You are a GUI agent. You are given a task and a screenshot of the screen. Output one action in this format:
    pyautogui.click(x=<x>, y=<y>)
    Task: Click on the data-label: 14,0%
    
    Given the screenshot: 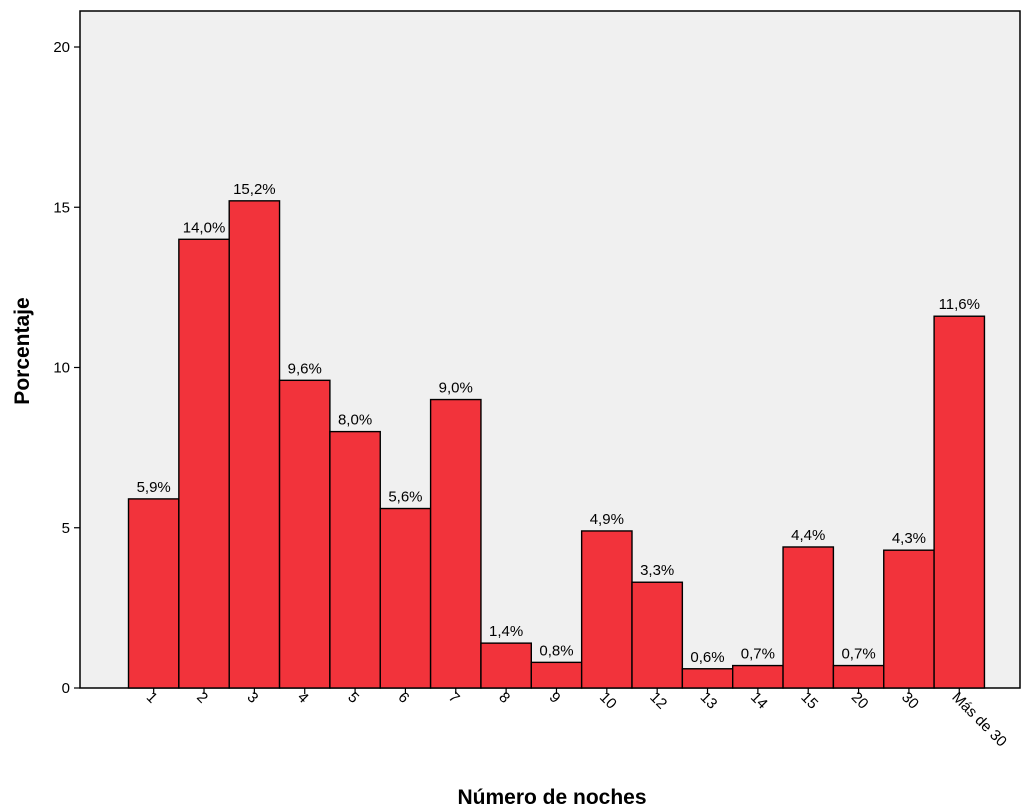 What is the action you would take?
    pyautogui.click(x=204, y=227)
    